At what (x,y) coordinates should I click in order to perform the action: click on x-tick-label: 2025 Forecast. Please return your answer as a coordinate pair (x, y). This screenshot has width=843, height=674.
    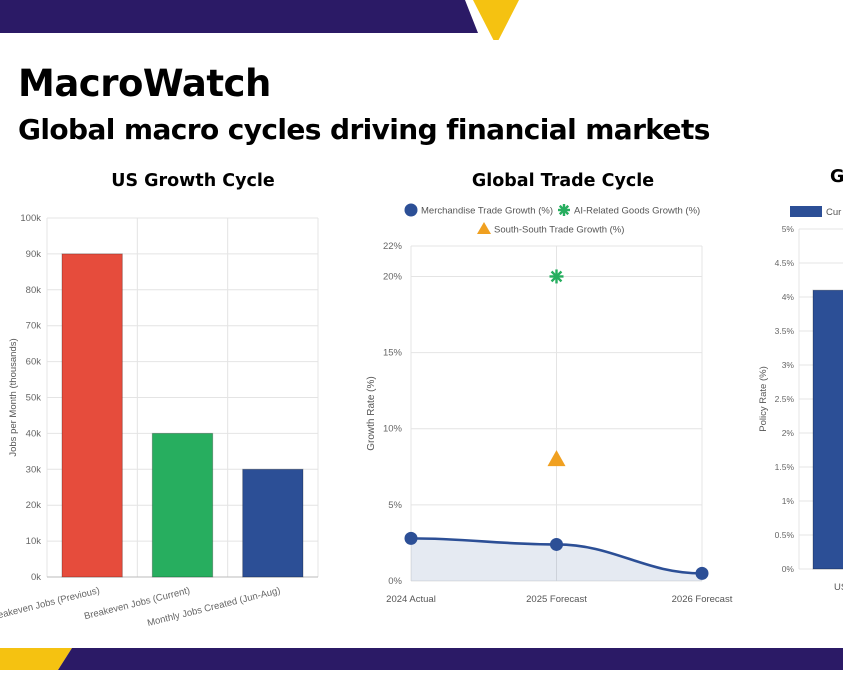
    Looking at the image, I should click on (556, 599).